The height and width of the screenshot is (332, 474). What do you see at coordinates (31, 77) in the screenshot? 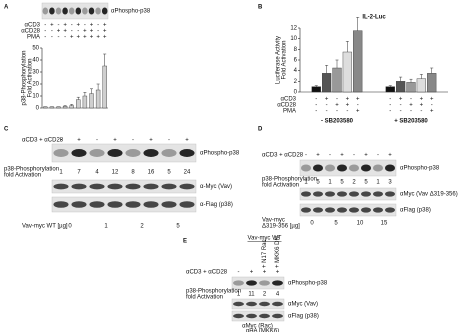
I see `y-axis-label: Fold Activation` at bounding box center [31, 77].